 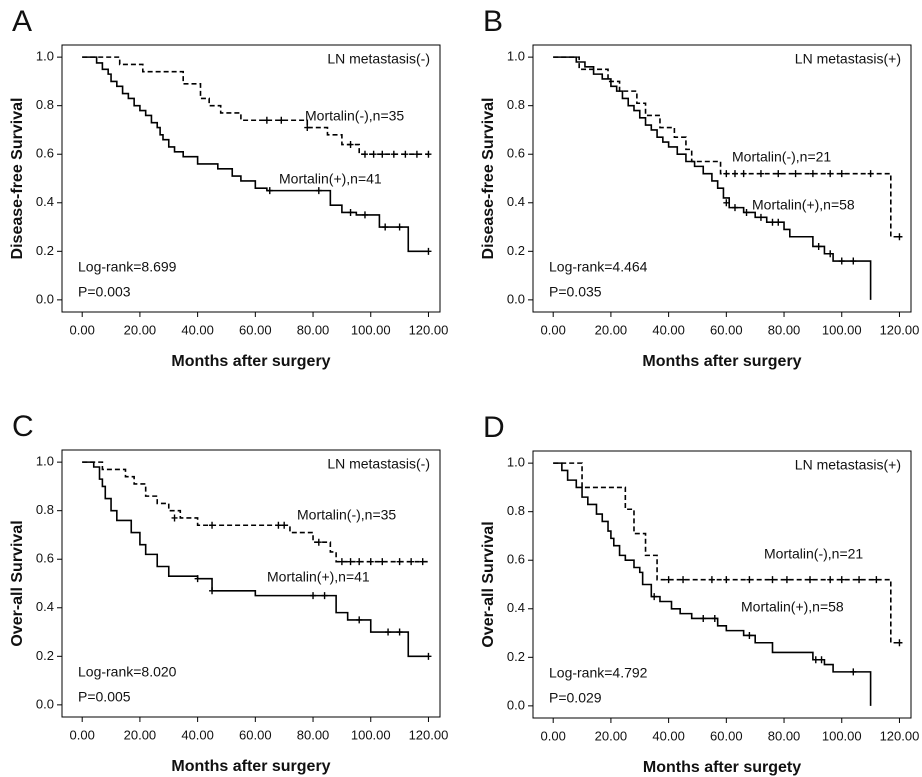 What do you see at coordinates (17, 179) in the screenshot?
I see `y-axis-label: Disease-free Survival` at bounding box center [17, 179].